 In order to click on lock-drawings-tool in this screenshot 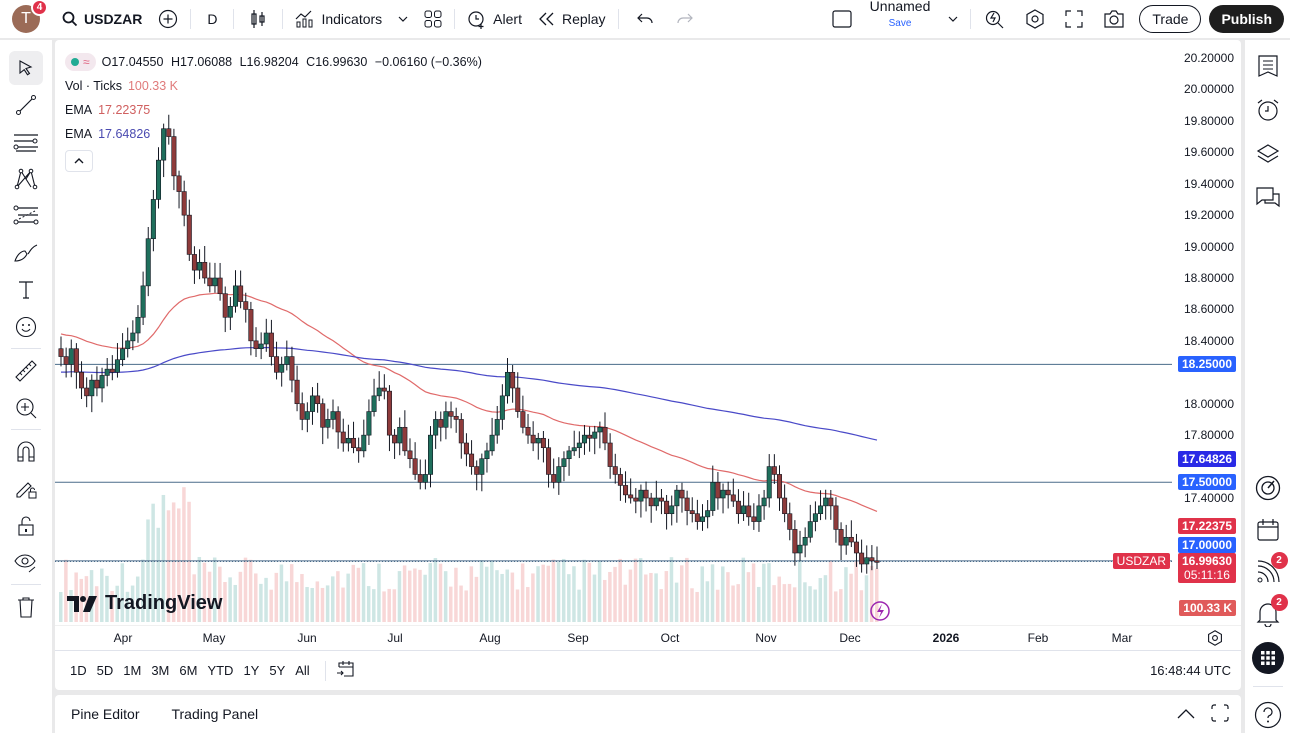, I will do `click(26, 489)`.